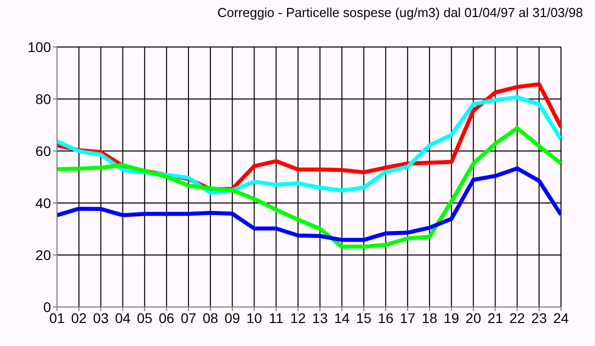 The width and height of the screenshot is (595, 346). I want to click on y-tick-label: 60, so click(43, 150).